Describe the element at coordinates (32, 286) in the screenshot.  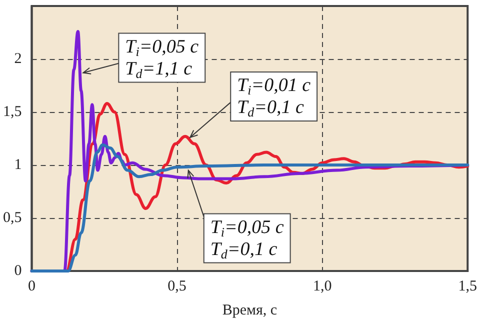
I see `x-tick-label: 0` at that location.